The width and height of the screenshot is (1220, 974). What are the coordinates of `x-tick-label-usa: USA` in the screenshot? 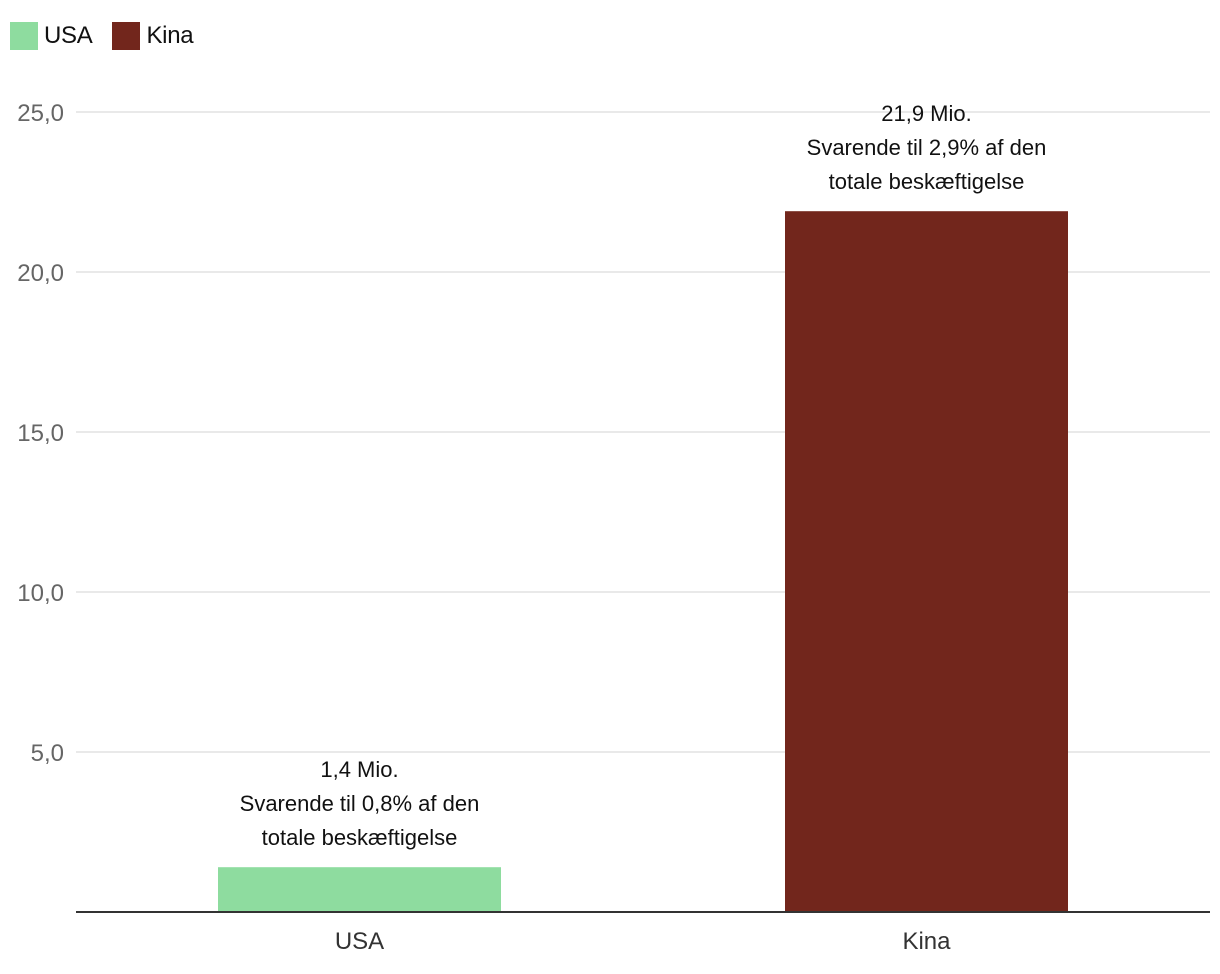 It's located at (359, 941).